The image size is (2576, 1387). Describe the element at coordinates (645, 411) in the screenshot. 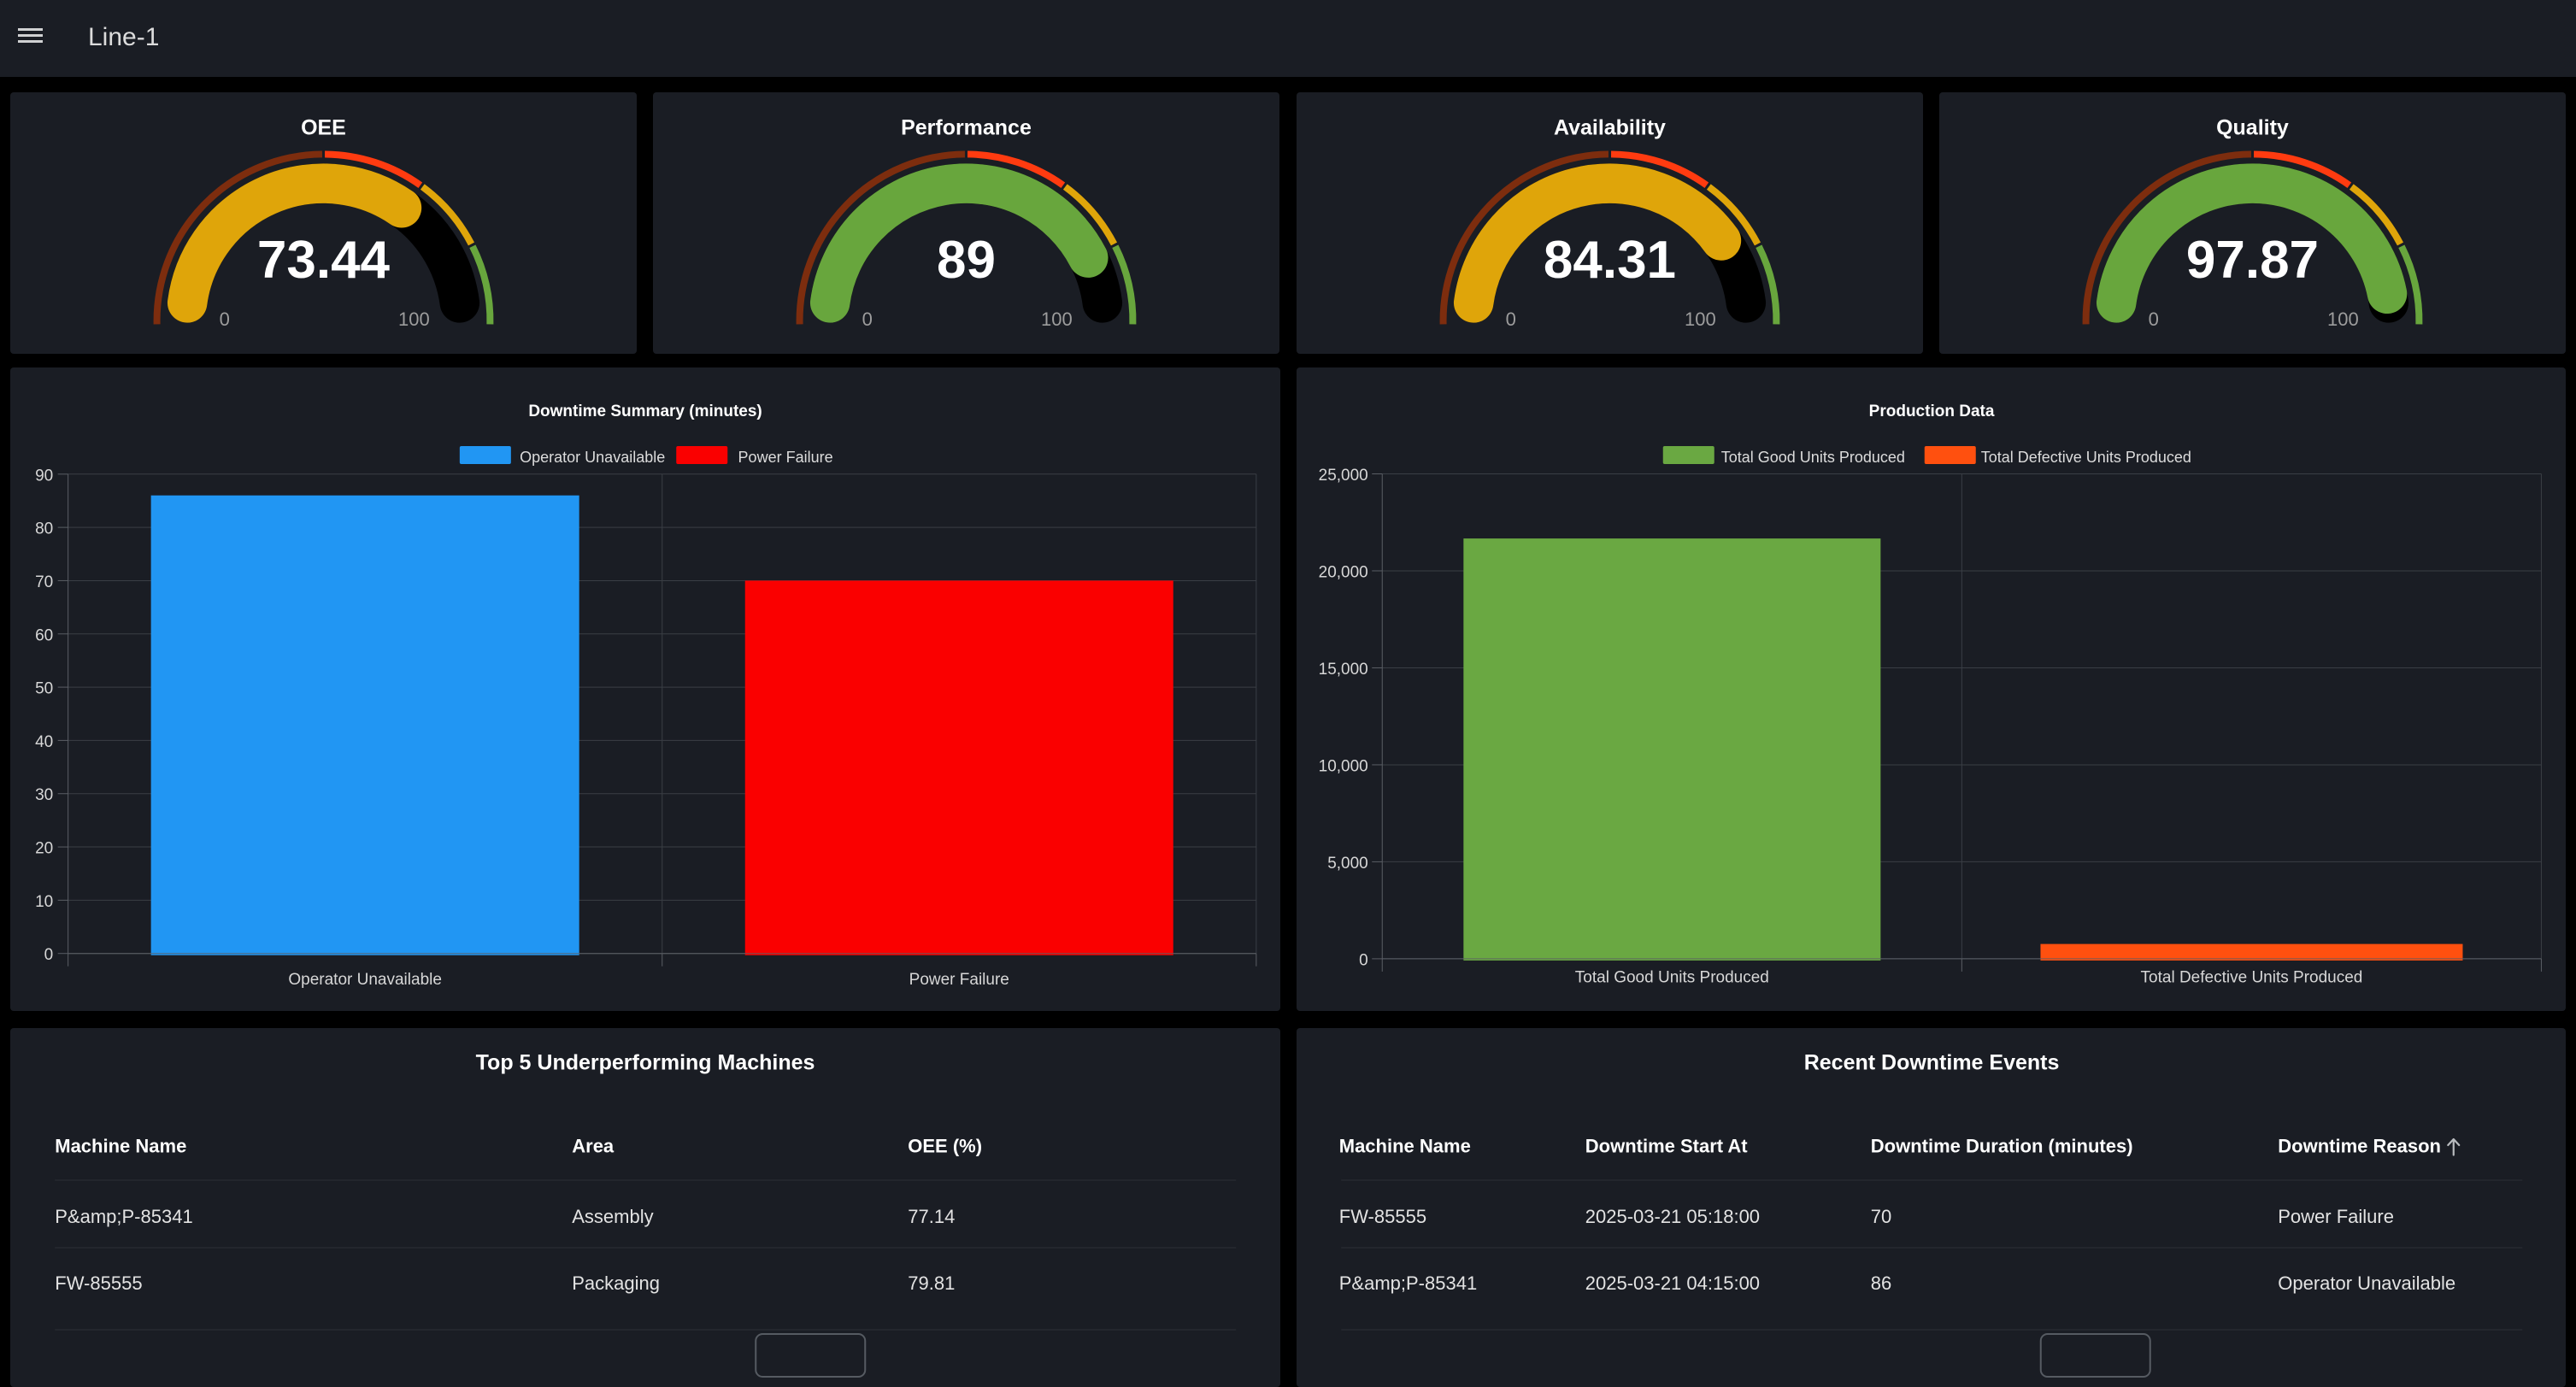

I see `svg-text: Downtime Summary (minutes)` at that location.